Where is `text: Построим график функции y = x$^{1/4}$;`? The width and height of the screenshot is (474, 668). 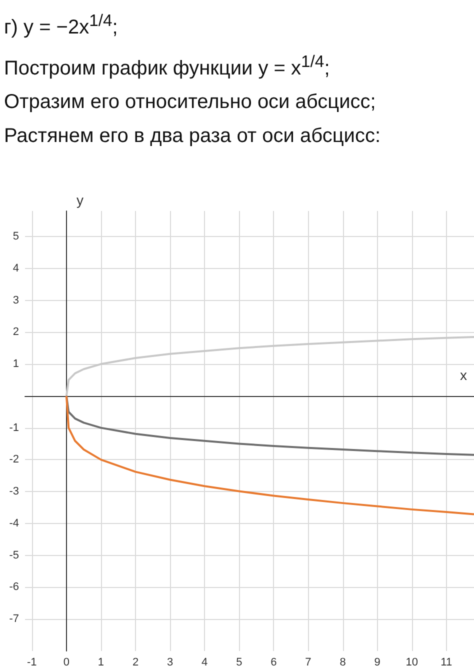
text: Построим график функции y = x$^{1/4}$; is located at coordinates (167, 66).